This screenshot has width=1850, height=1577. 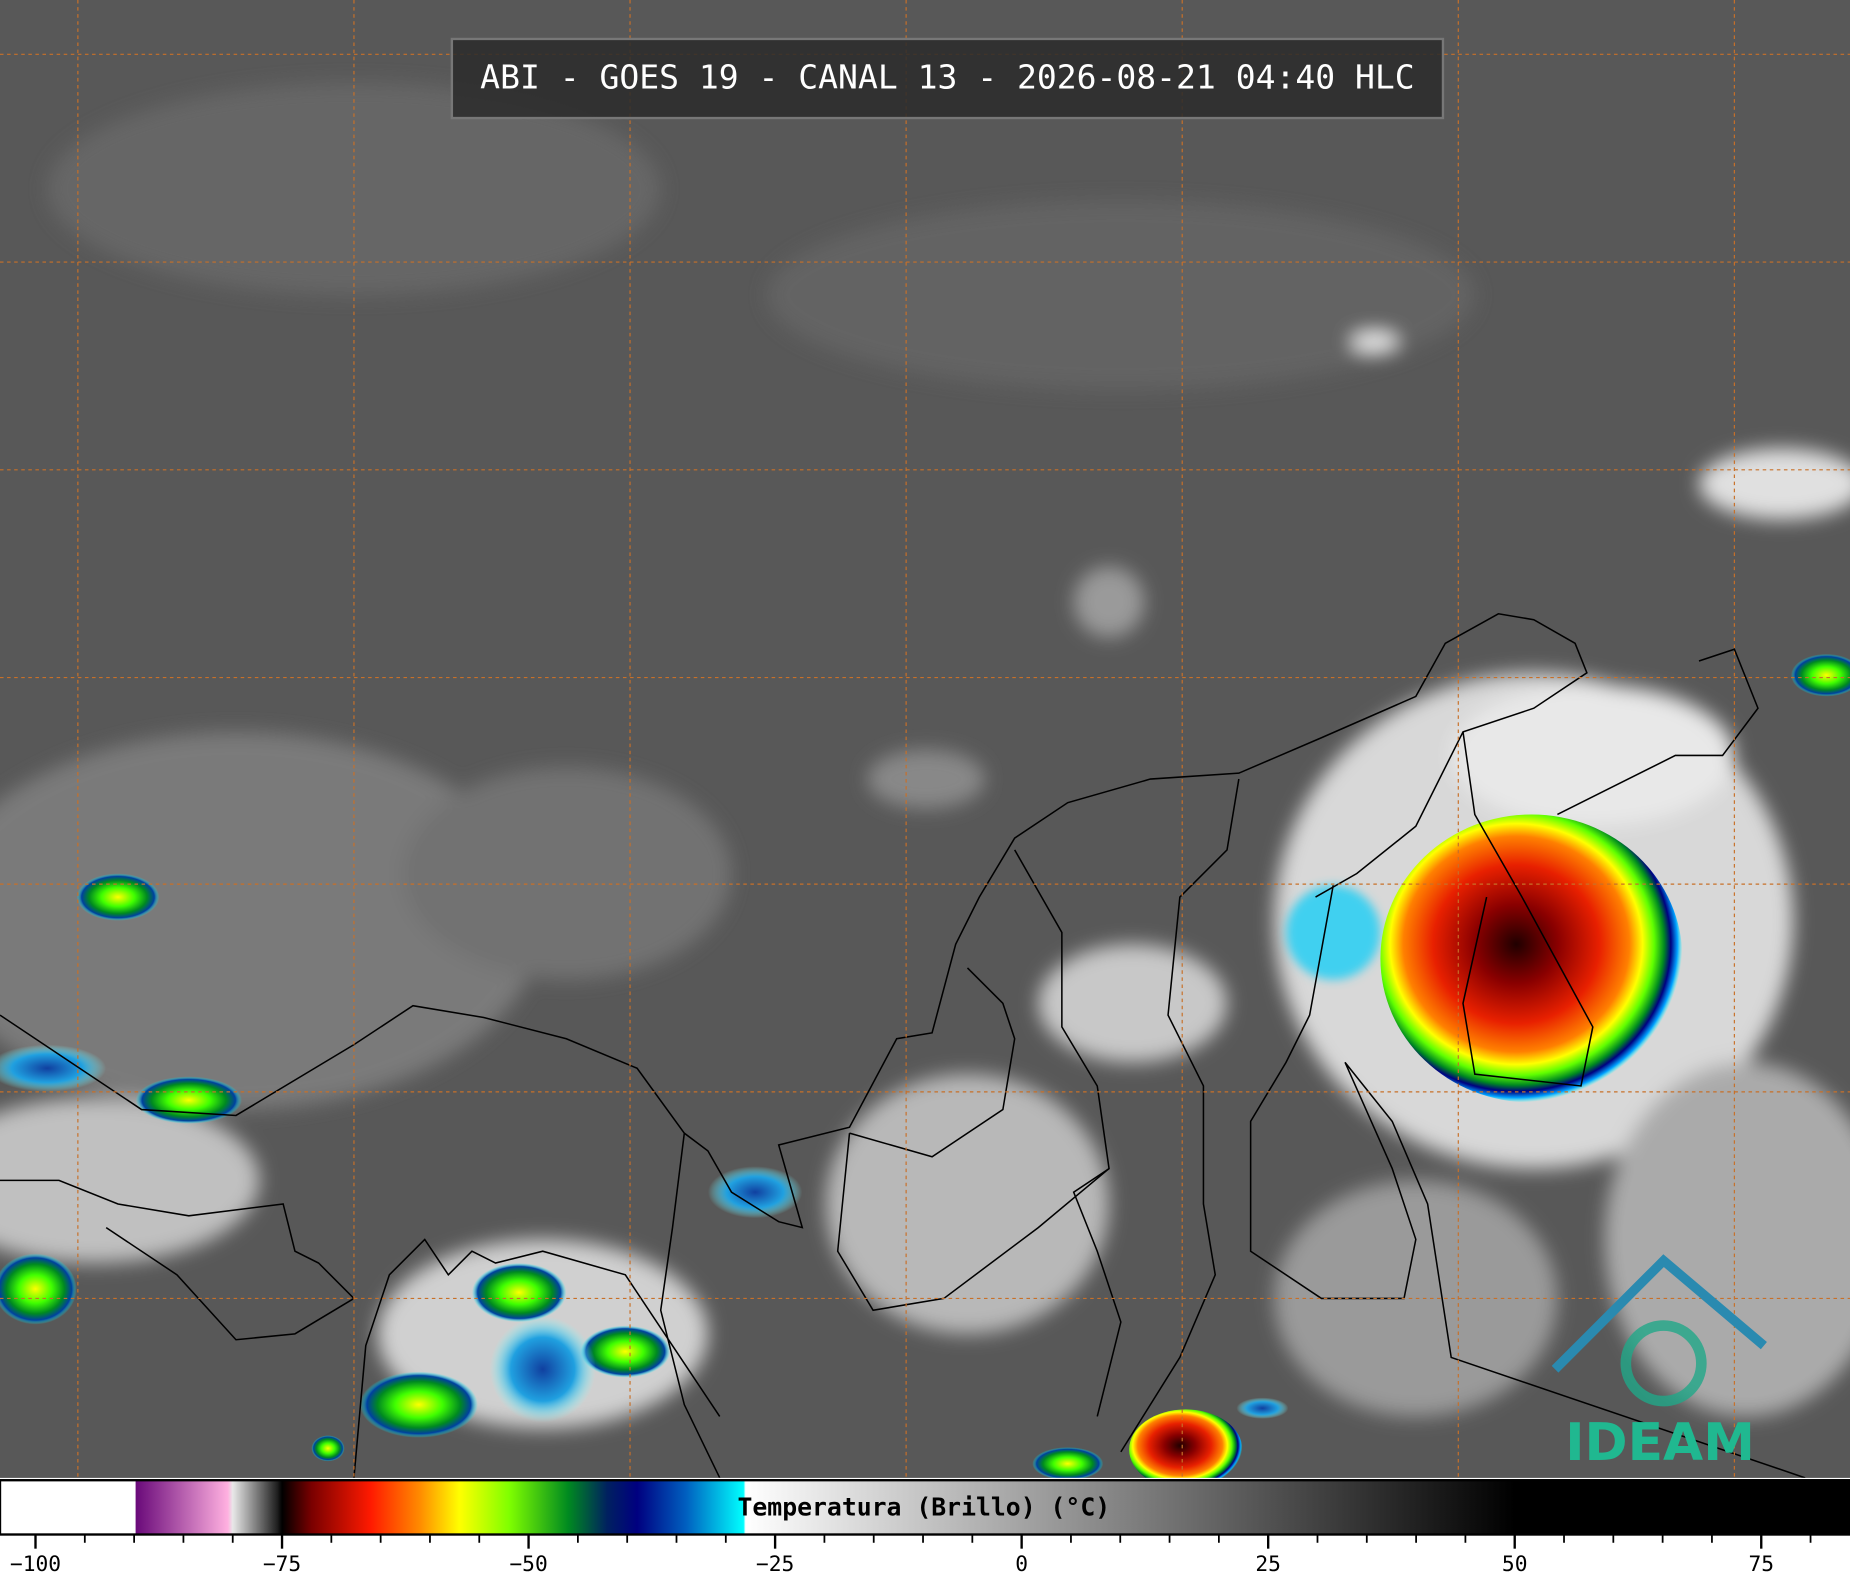 I want to click on title-box, so click(x=947, y=78).